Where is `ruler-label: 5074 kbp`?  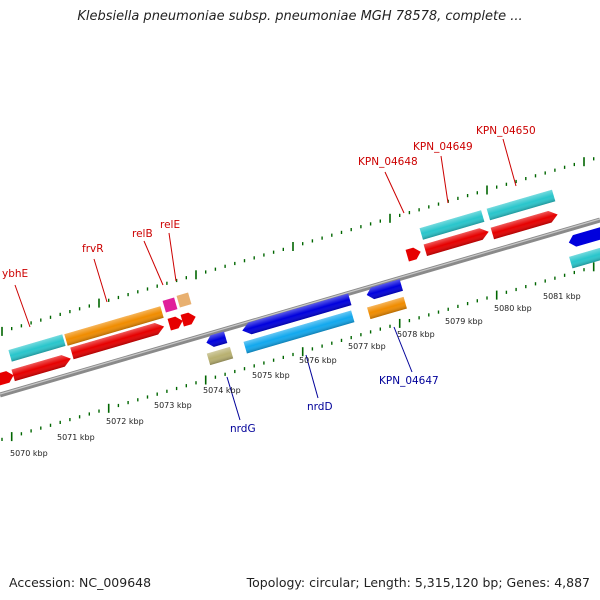
ruler-label: 5074 kbp is located at coordinates (222, 390).